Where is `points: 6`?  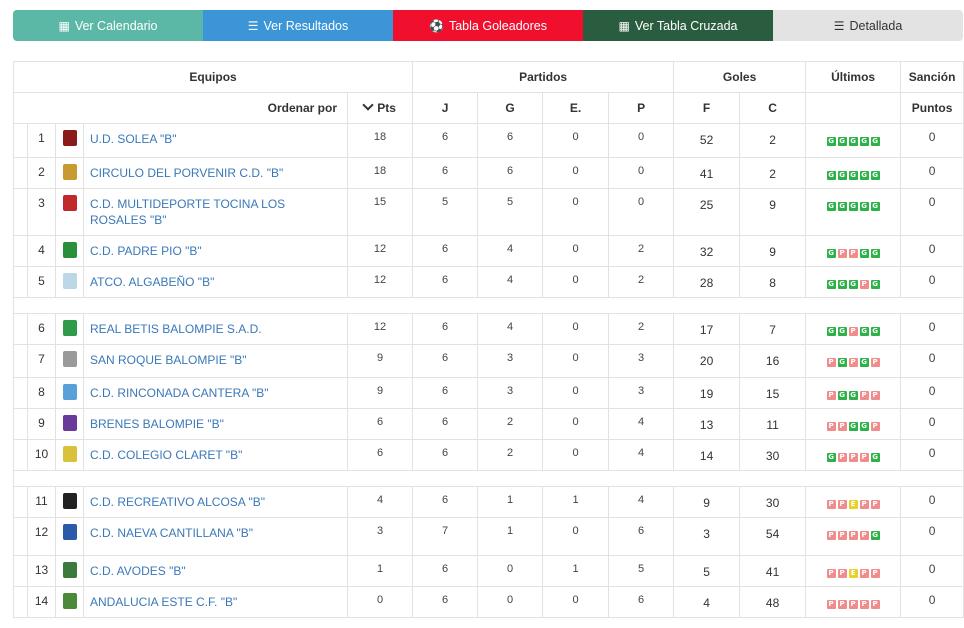 points: 6 is located at coordinates (380, 424).